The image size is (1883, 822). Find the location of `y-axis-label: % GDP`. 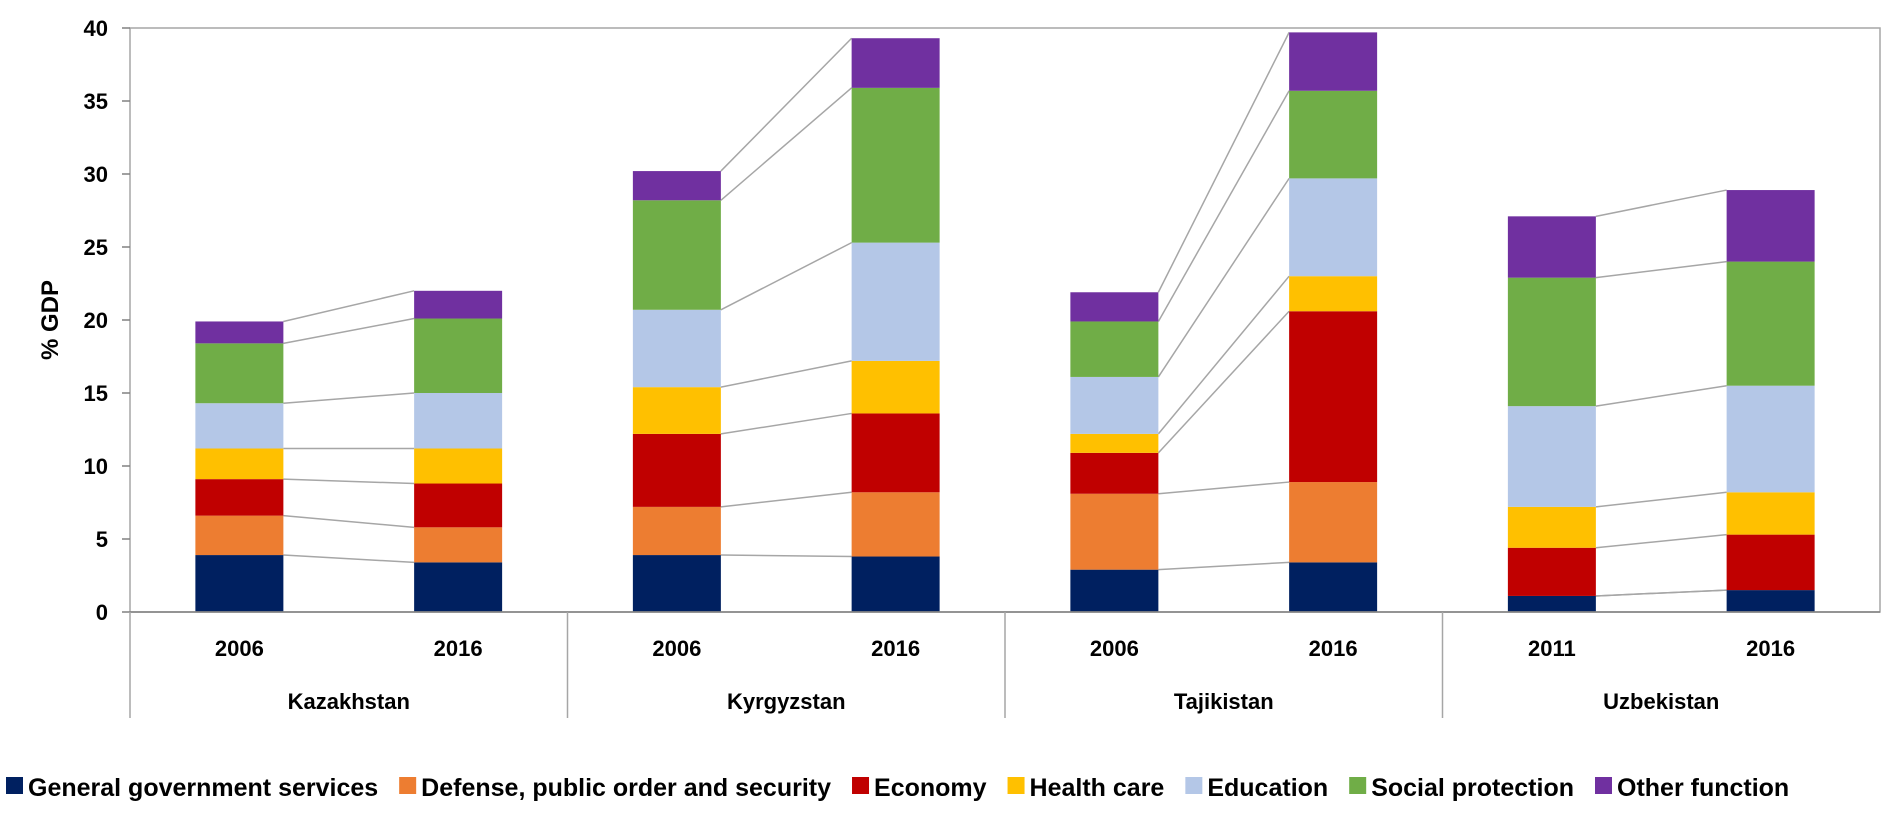

y-axis-label: % GDP is located at coordinates (50, 320).